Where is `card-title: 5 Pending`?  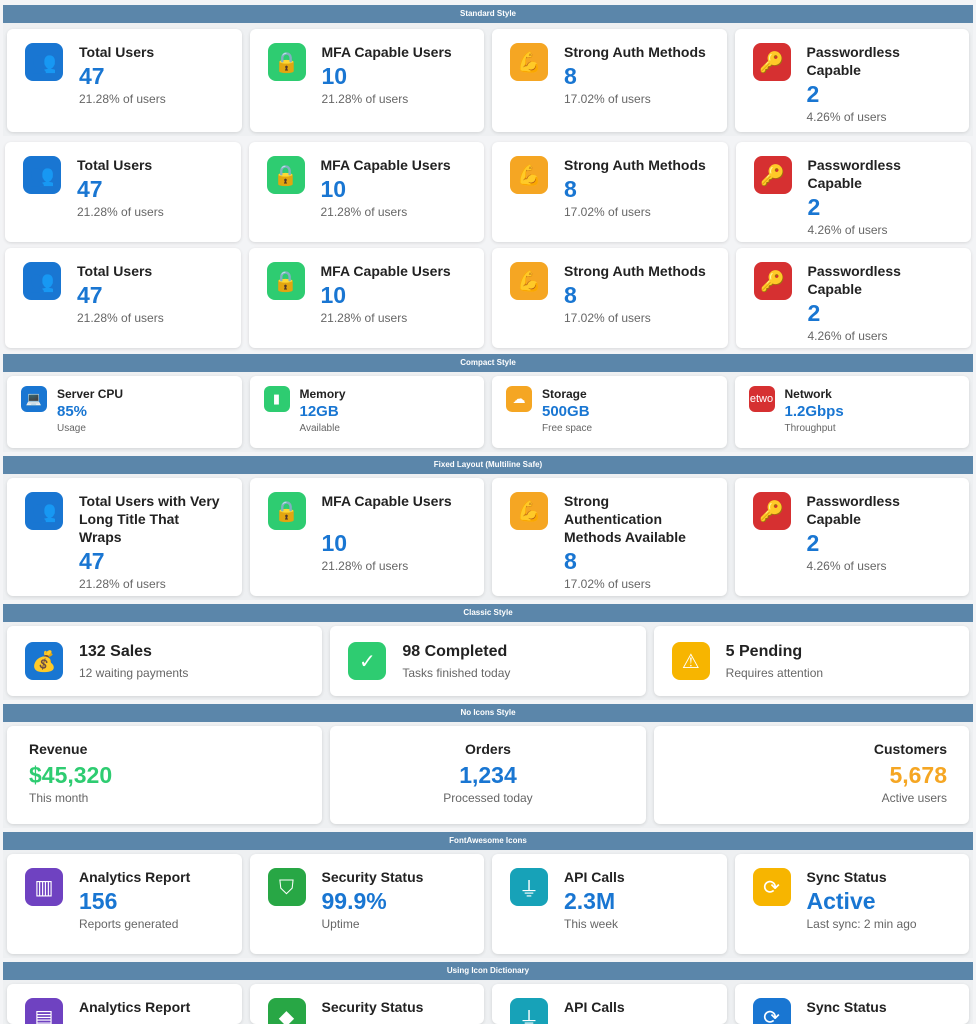
card-title: 5 Pending is located at coordinates (764, 651).